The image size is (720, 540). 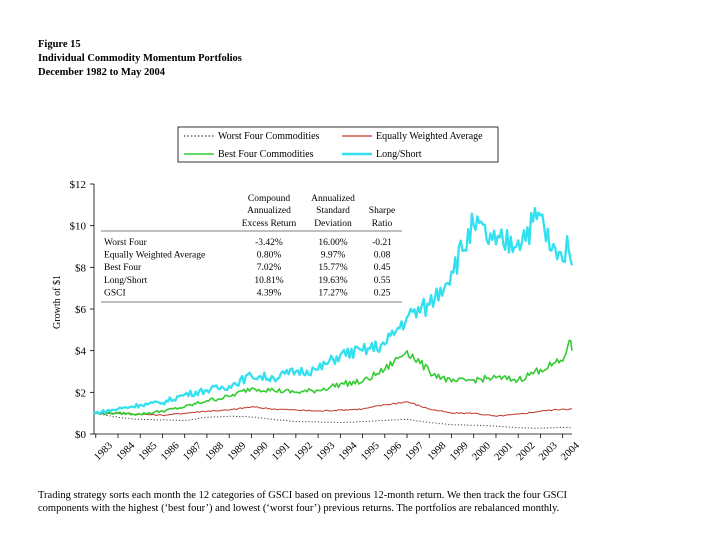 What do you see at coordinates (269, 243) in the screenshot?
I see `table-cell: -3.42%` at bounding box center [269, 243].